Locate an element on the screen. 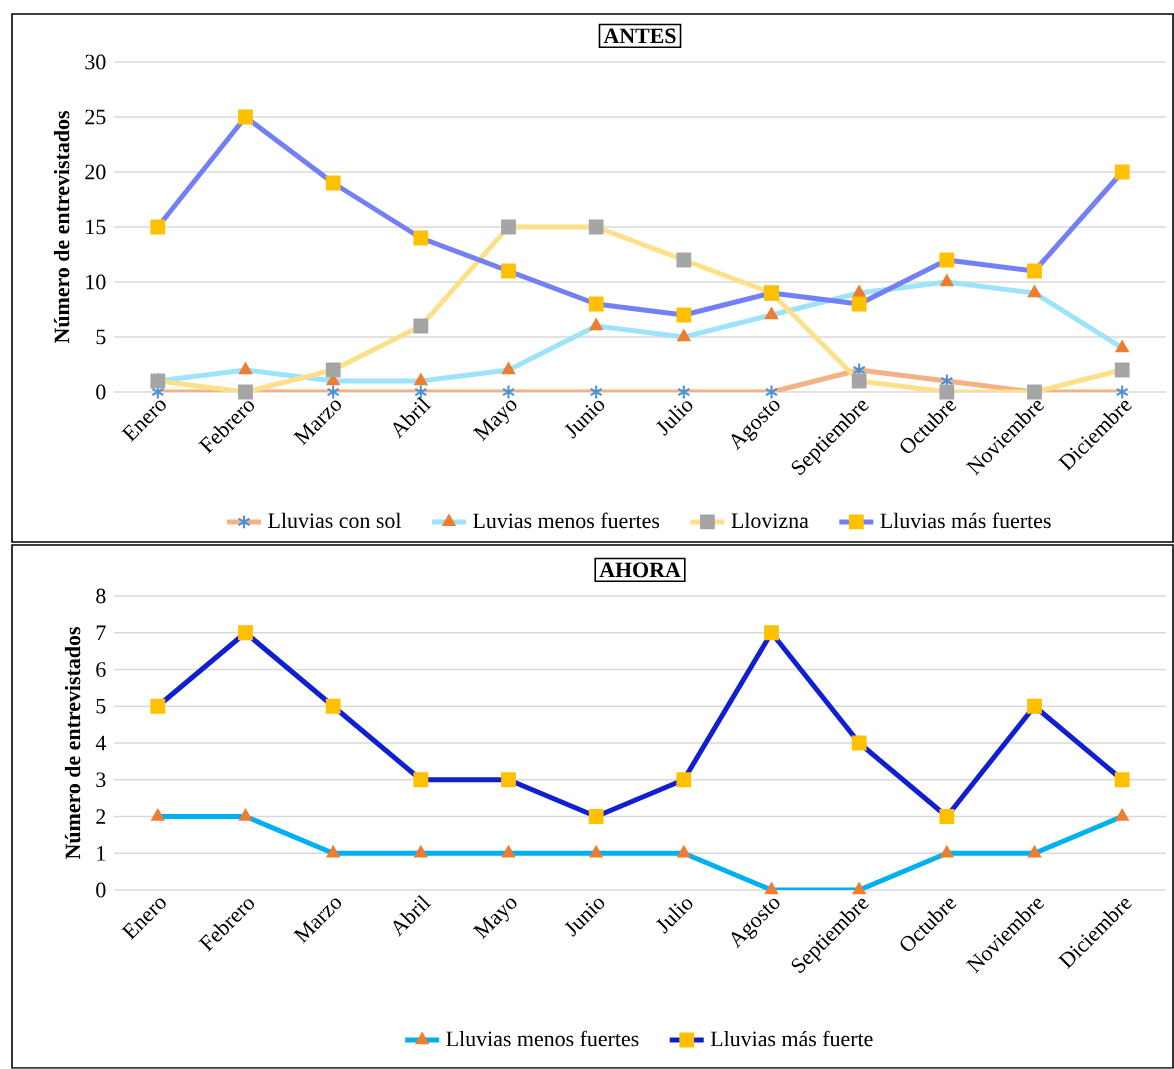 The width and height of the screenshot is (1174, 1069). legend-label: Lluvias más fuerte is located at coordinates (791, 1038).